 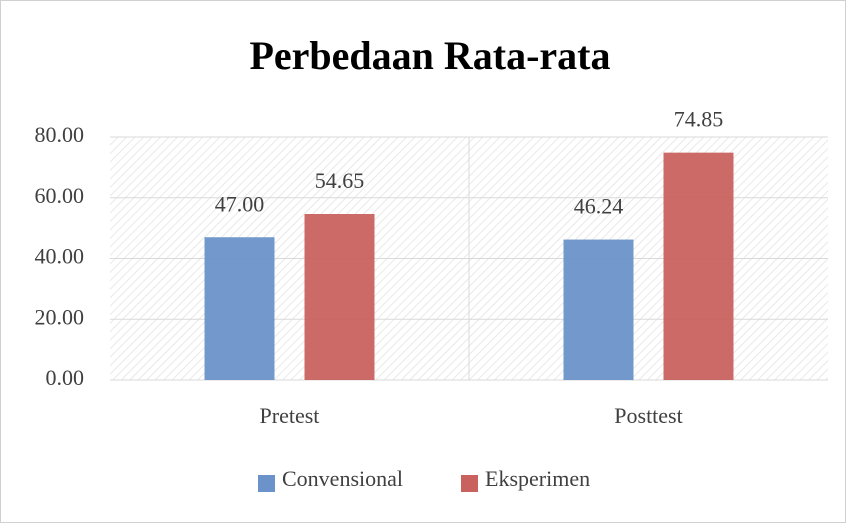 I want to click on legend-label: Eksperimen, so click(x=537, y=478).